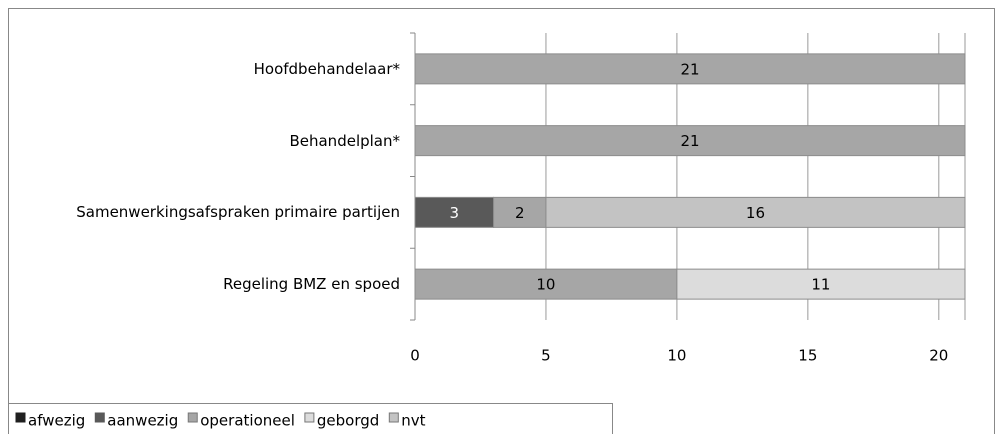  What do you see at coordinates (520, 213) in the screenshot?
I see `data-label: 2` at bounding box center [520, 213].